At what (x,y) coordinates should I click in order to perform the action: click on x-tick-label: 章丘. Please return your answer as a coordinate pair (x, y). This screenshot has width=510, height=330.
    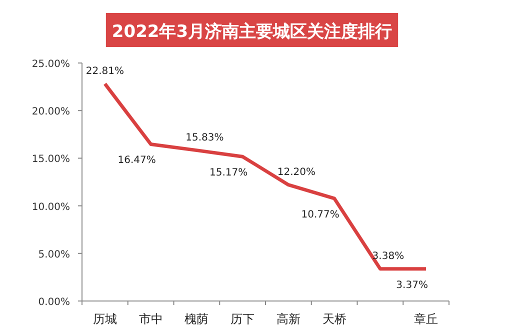
    Looking at the image, I should click on (426, 319).